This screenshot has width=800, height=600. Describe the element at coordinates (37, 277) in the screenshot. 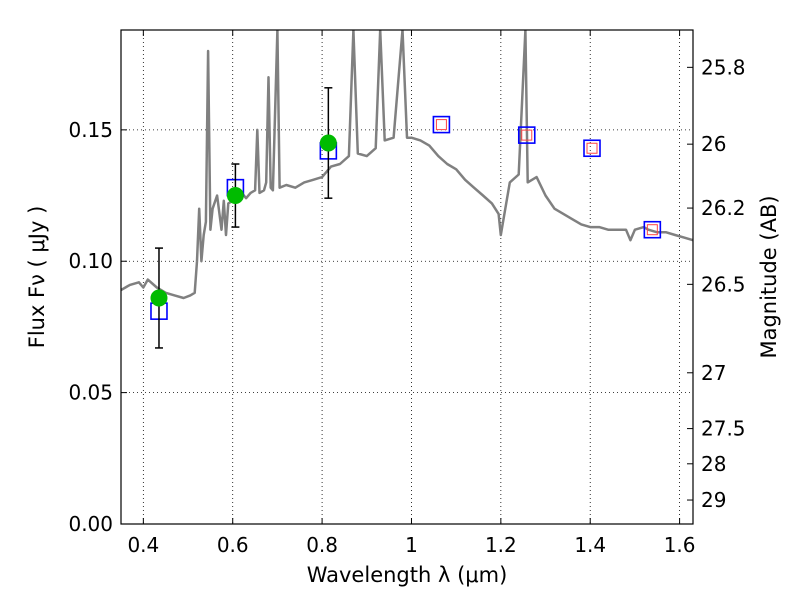

I see `y-axis-label: Flux Fν ( μJy )` at that location.